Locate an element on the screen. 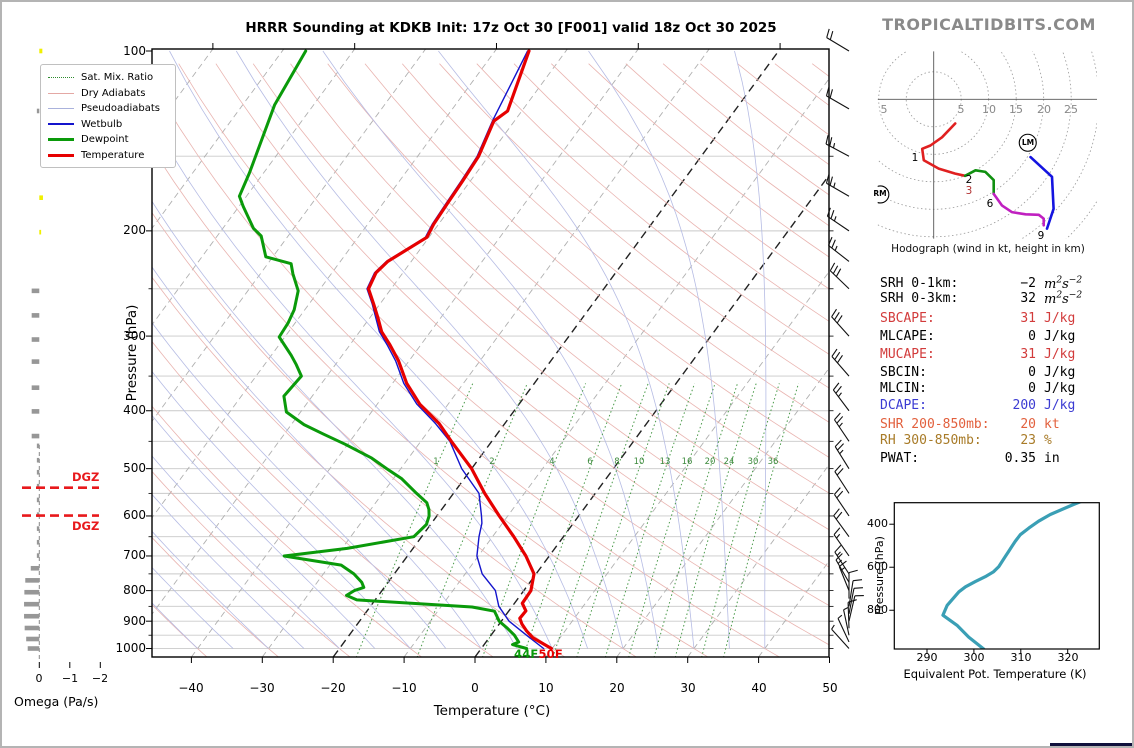 The width and height of the screenshot is (1134, 748). mixing-ratio-label: 8 is located at coordinates (617, 462).